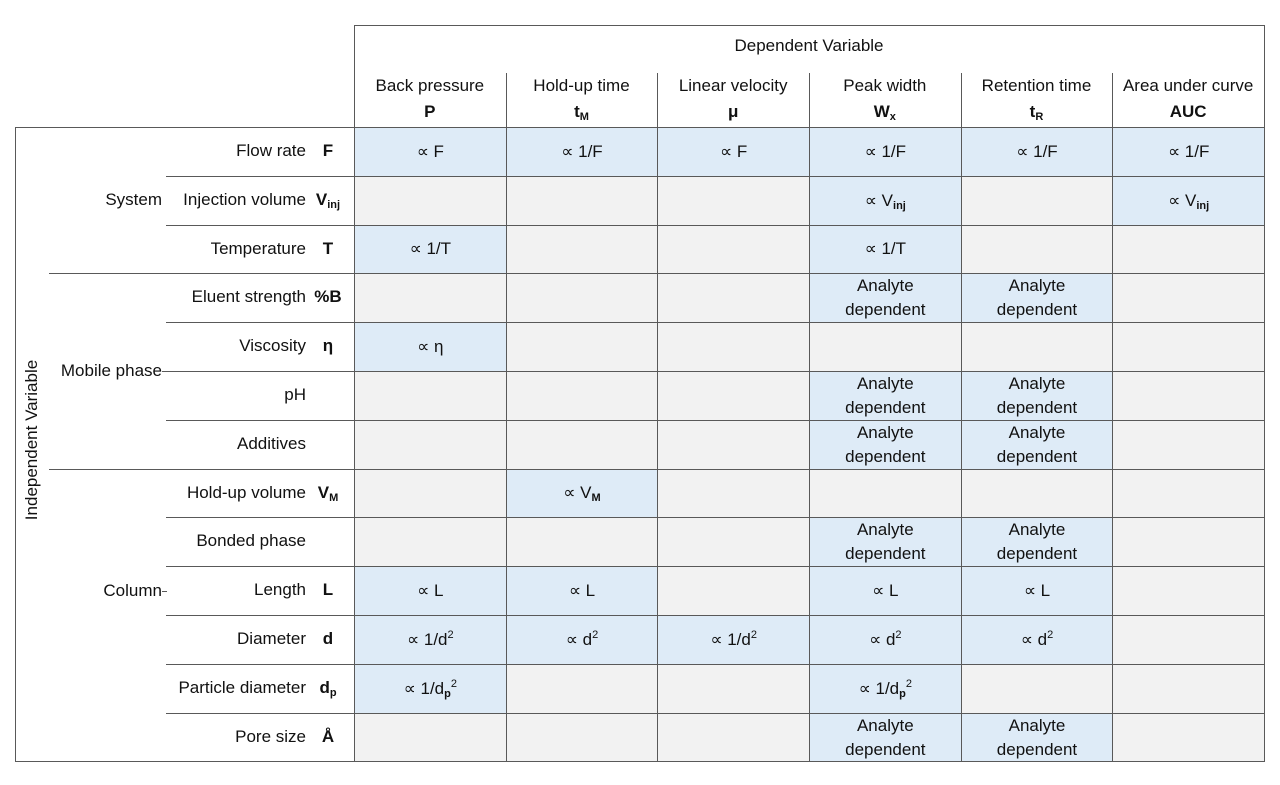  What do you see at coordinates (270, 736) in the screenshot?
I see `row-label-text: Pore size` at bounding box center [270, 736].